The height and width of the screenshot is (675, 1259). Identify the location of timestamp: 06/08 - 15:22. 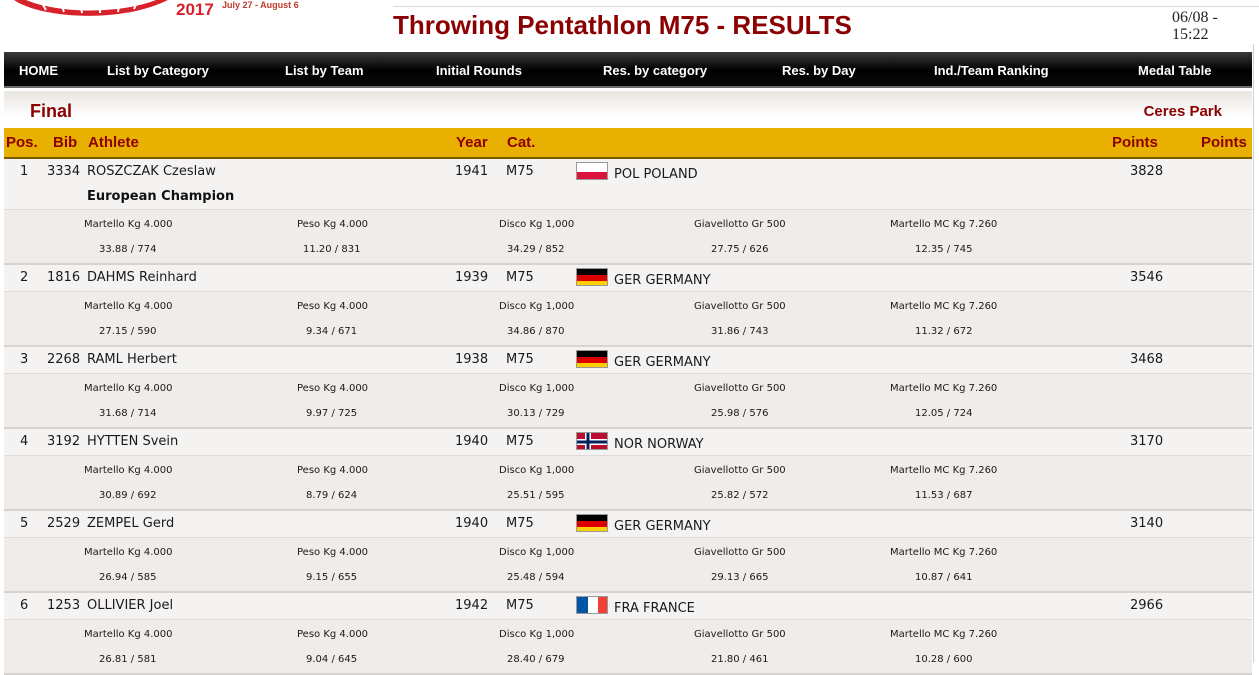
(1195, 26).